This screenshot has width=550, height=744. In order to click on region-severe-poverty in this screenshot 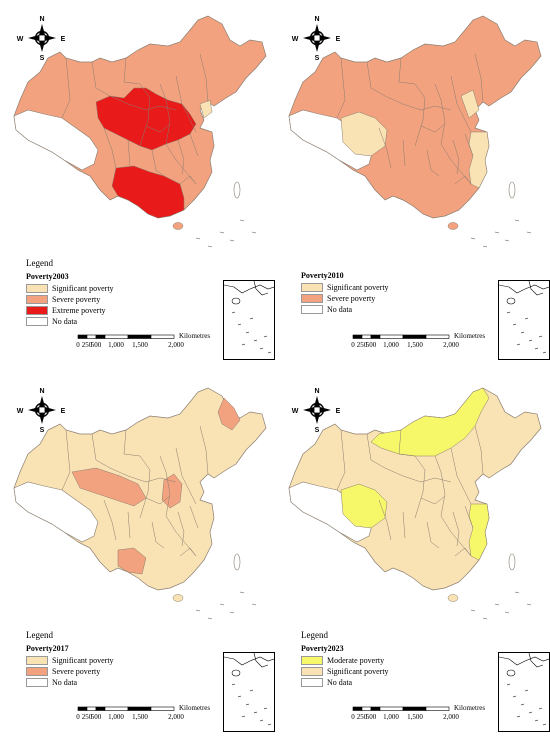, I will do `click(229, 414)`.